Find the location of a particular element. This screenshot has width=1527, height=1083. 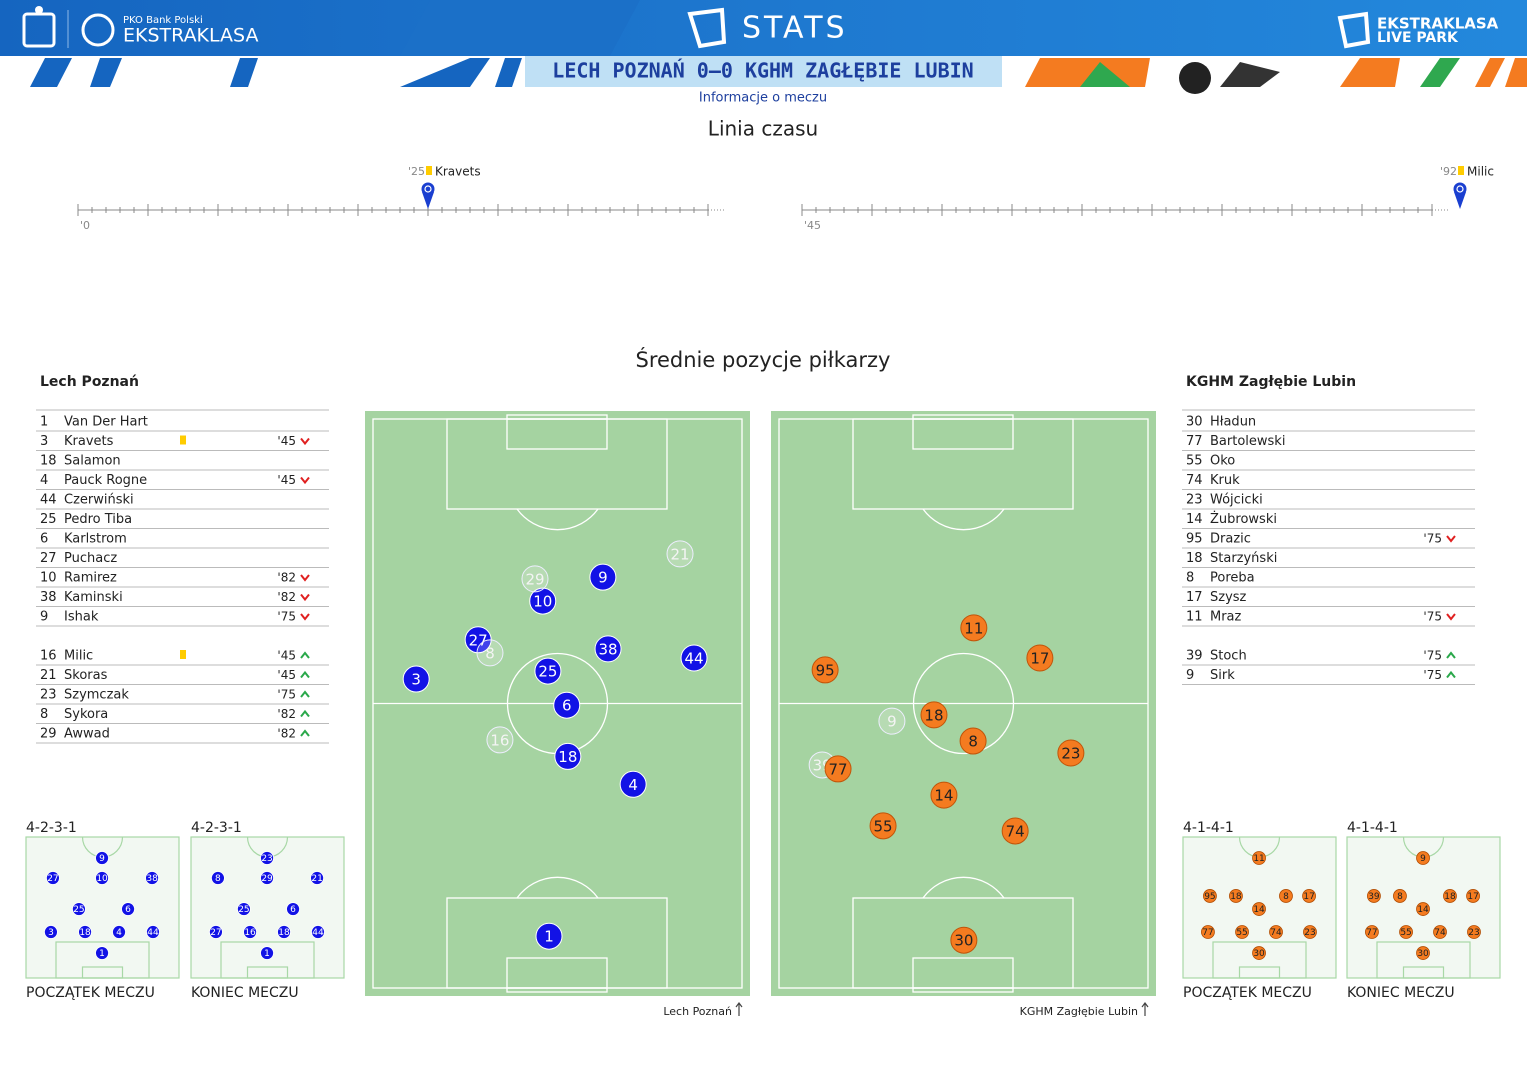

player-number: 9 is located at coordinates (44, 617).